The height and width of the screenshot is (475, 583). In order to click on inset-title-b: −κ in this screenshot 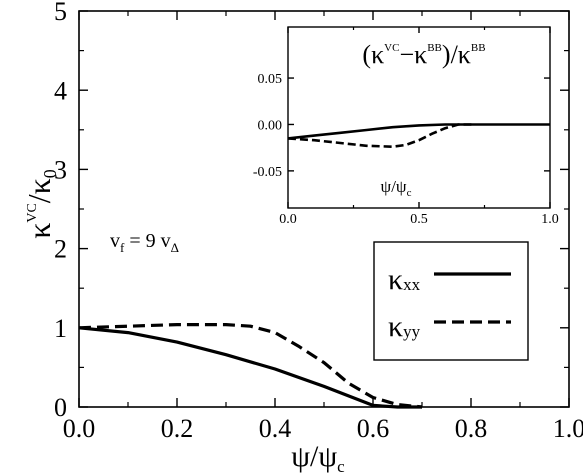, I will do `click(413, 54)`.